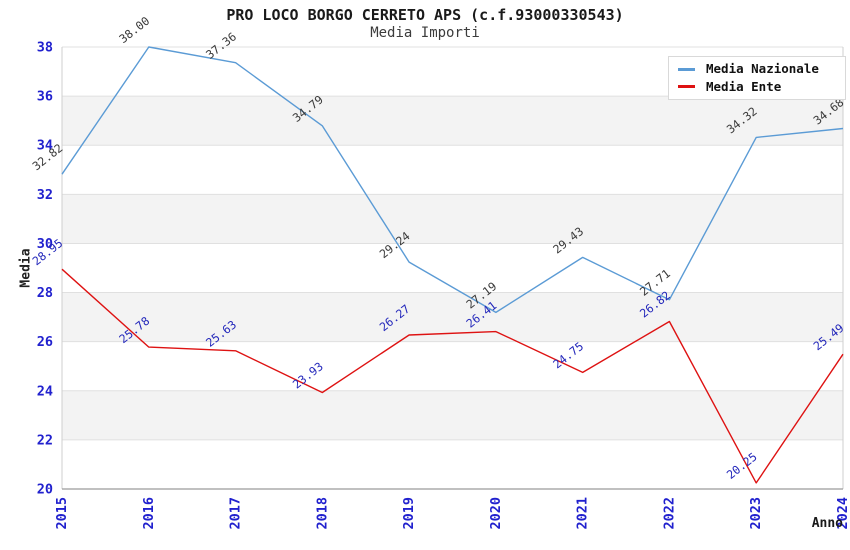 Image resolution: width=850 pixels, height=550 pixels. I want to click on x-tick-label: 2019, so click(409, 513).